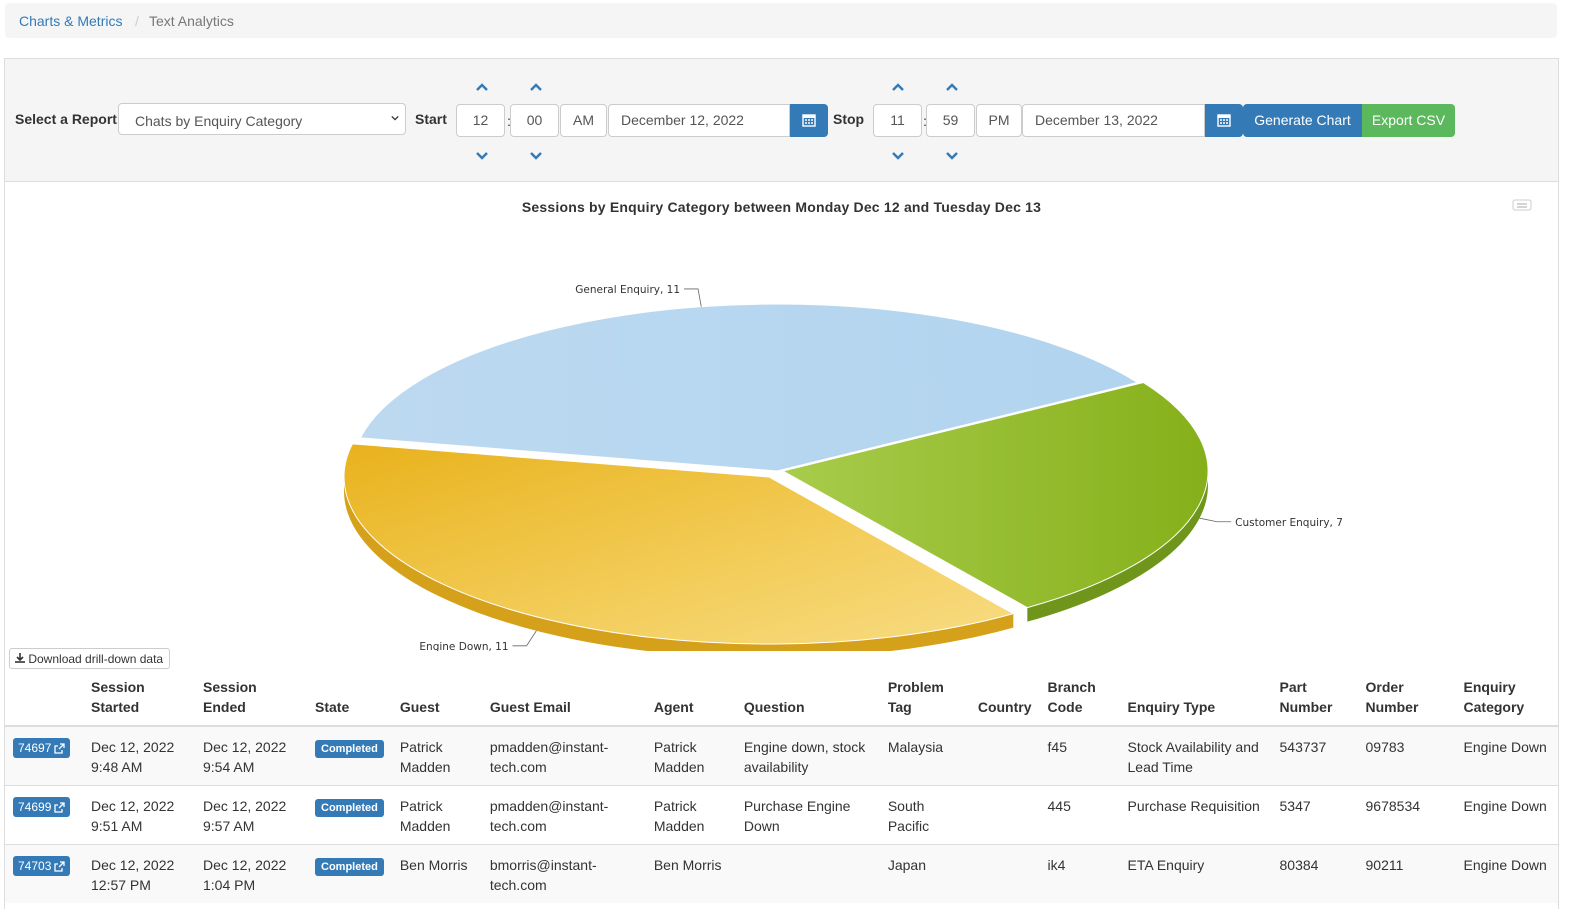 The image size is (1580, 909). What do you see at coordinates (1079, 815) in the screenshot?
I see `cell-branch-code: 445` at bounding box center [1079, 815].